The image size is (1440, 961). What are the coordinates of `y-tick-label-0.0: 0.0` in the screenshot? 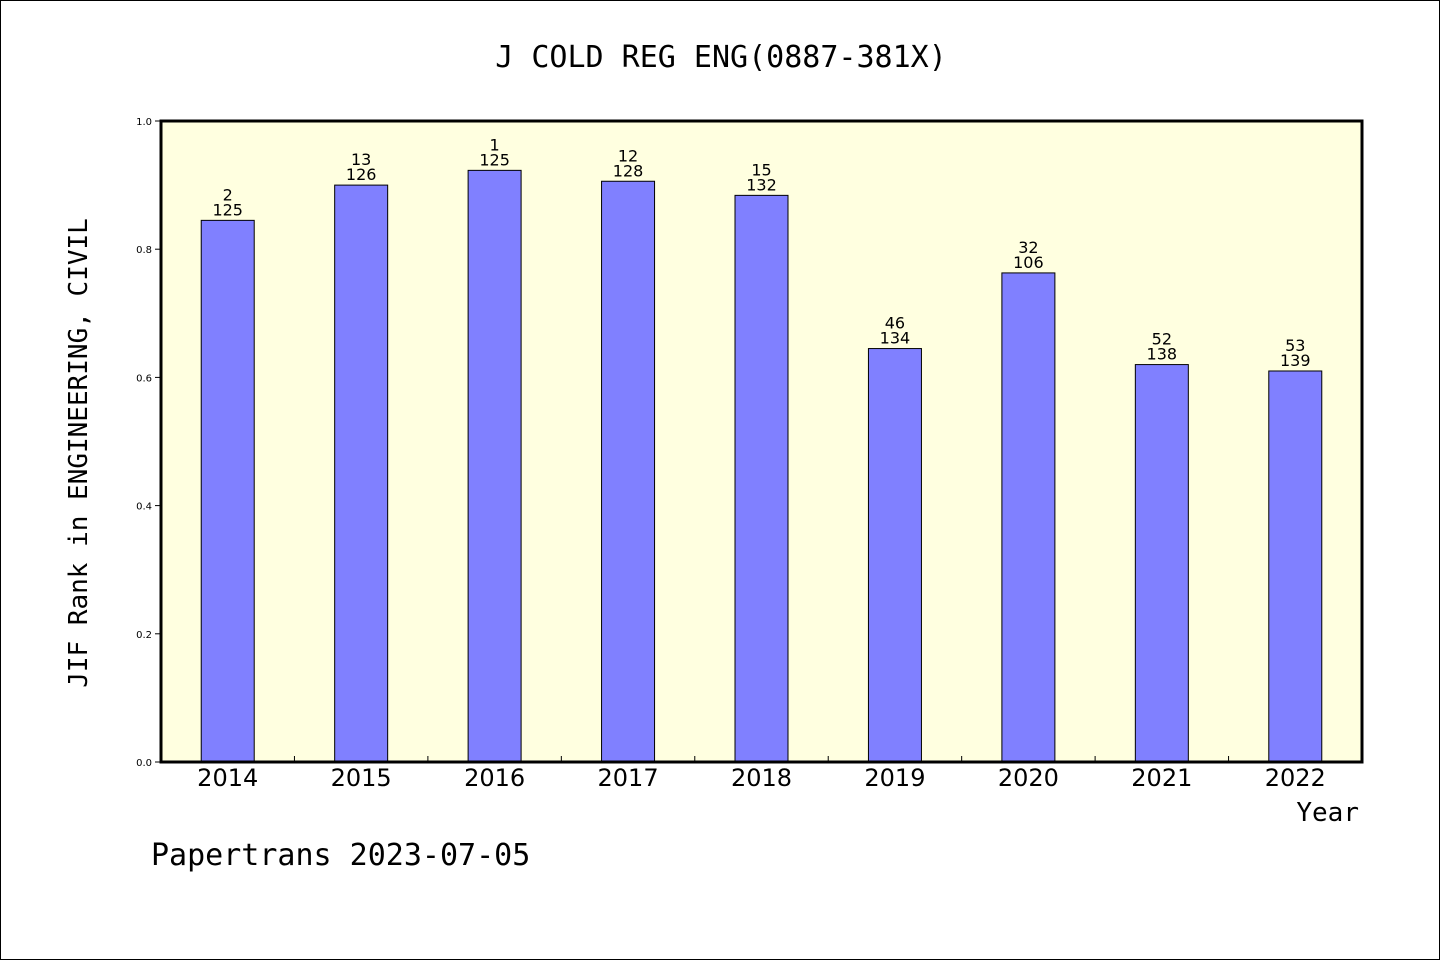 It's located at (144, 763).